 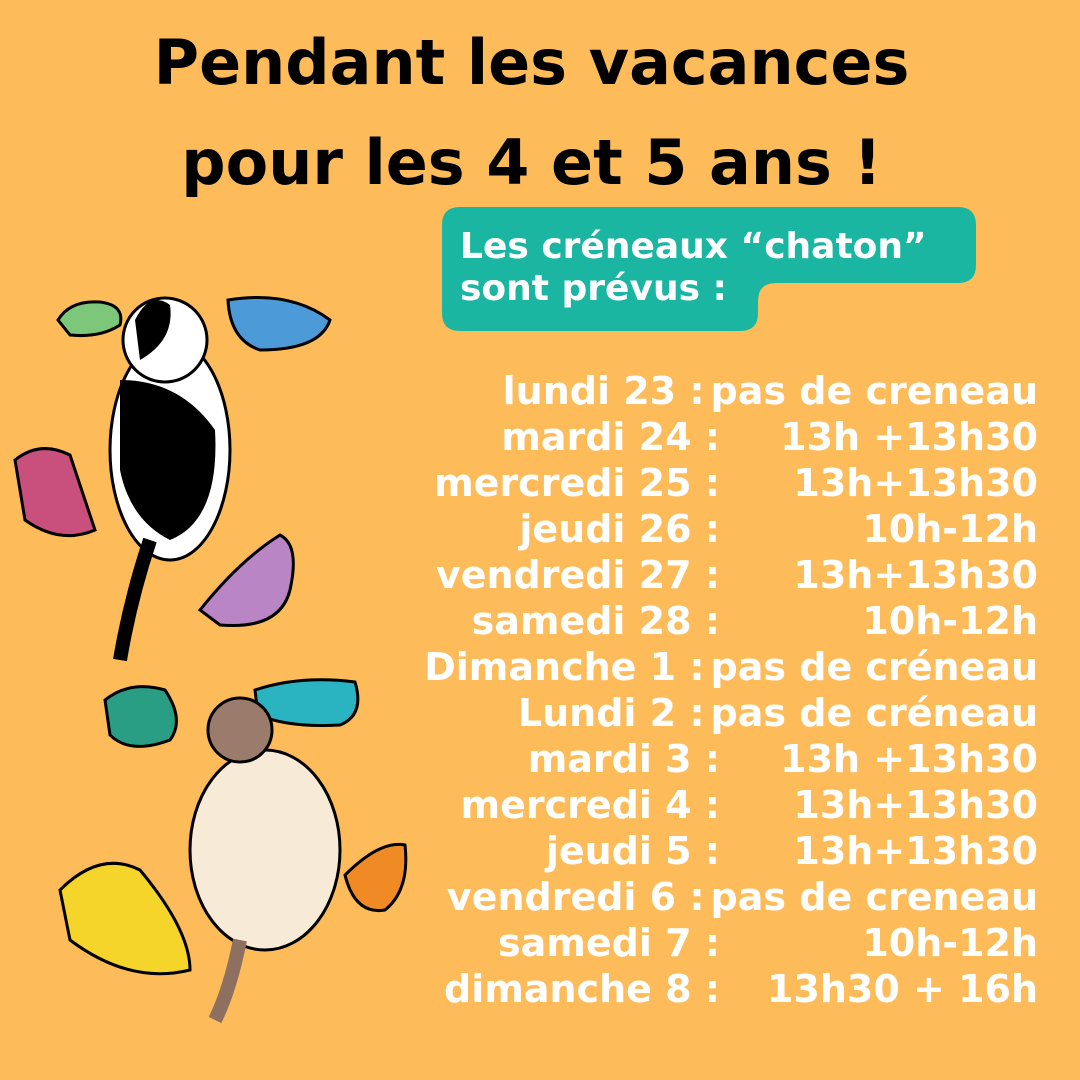 What do you see at coordinates (611, 713) in the screenshot?
I see `schedule-day: Lundi 2 :` at bounding box center [611, 713].